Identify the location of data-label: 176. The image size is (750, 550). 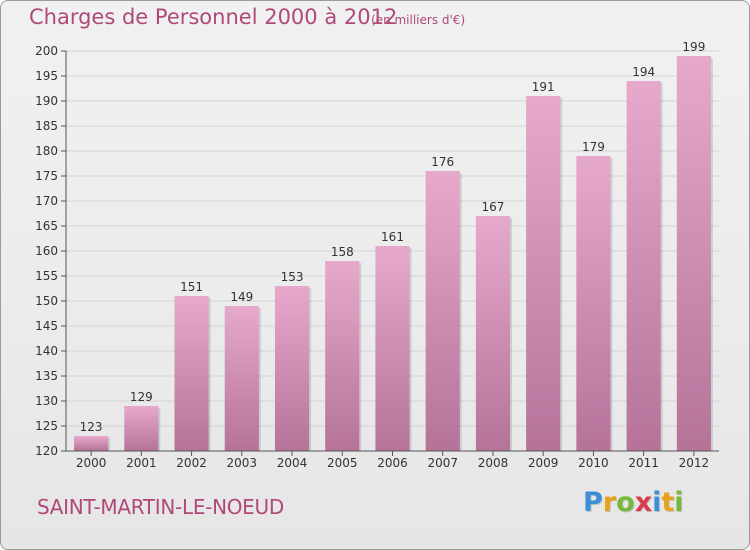
(442, 162).